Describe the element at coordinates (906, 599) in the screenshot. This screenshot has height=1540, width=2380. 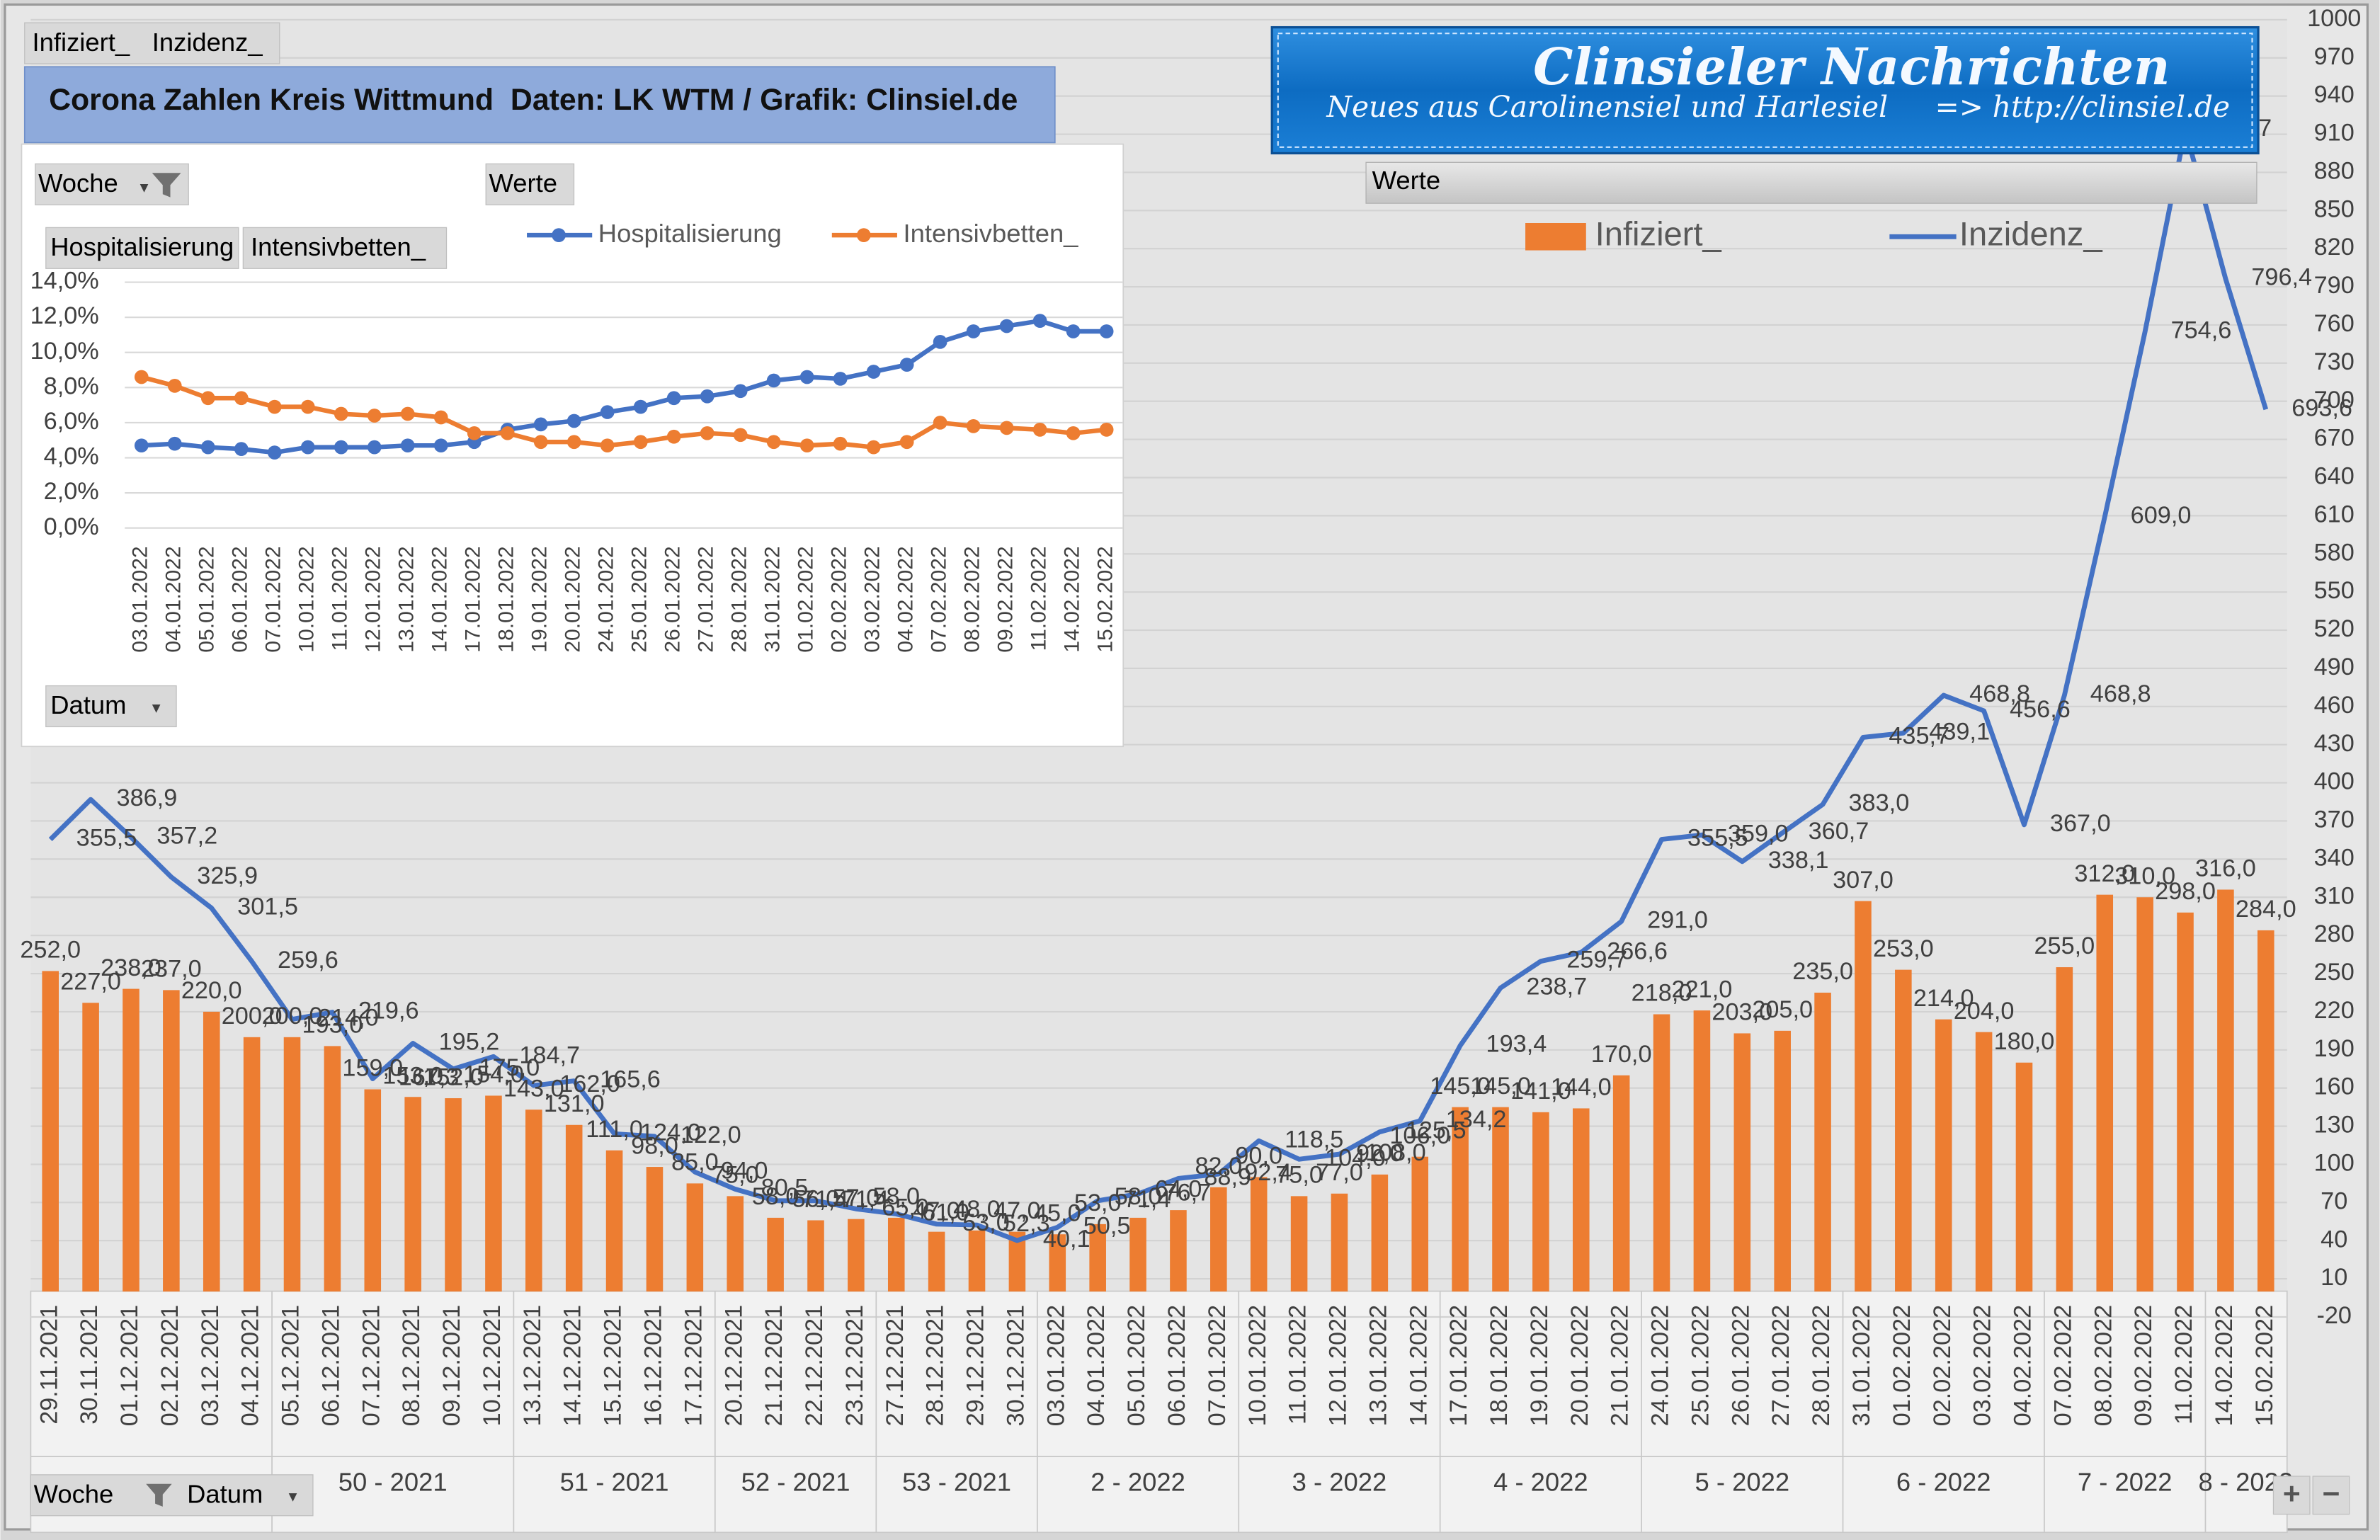
I see `x-tick-label: 04.02.2022` at that location.